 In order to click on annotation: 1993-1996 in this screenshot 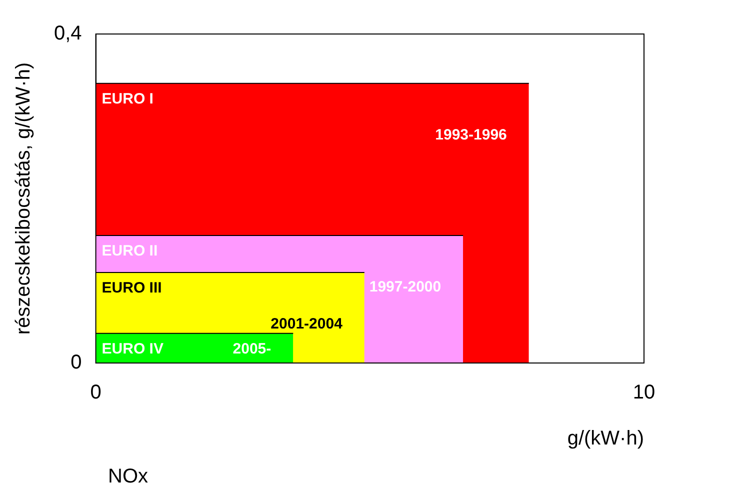, I will do `click(471, 135)`.